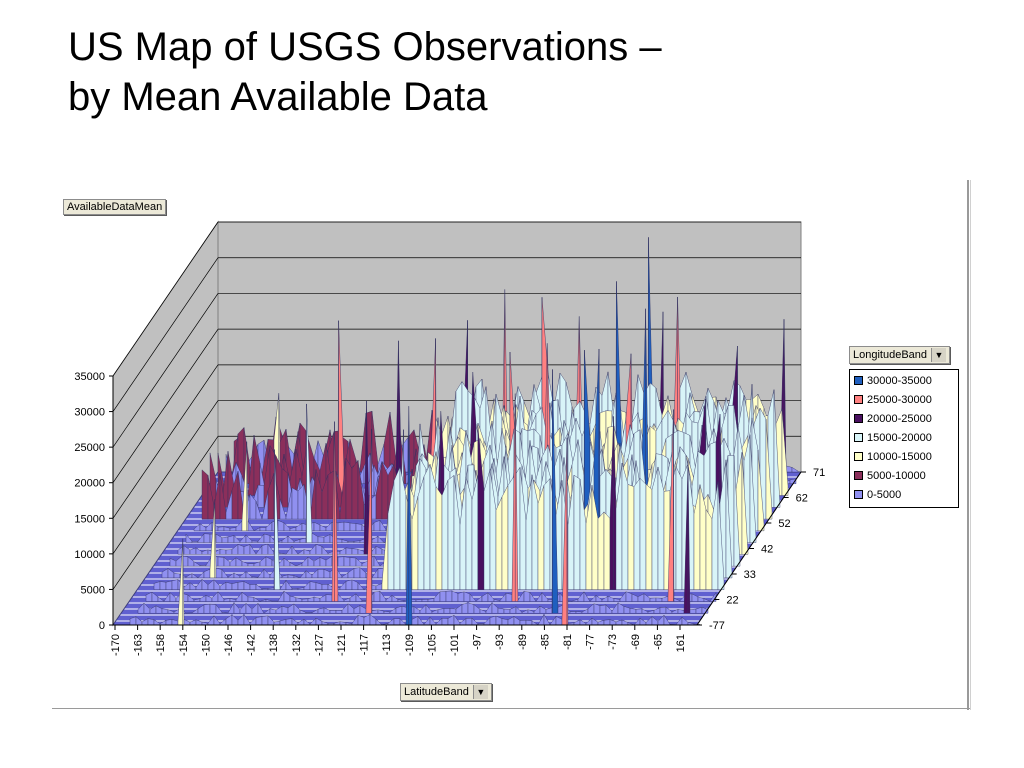  Describe the element at coordinates (139, 645) in the screenshot. I see `x-tick-label: -163` at that location.